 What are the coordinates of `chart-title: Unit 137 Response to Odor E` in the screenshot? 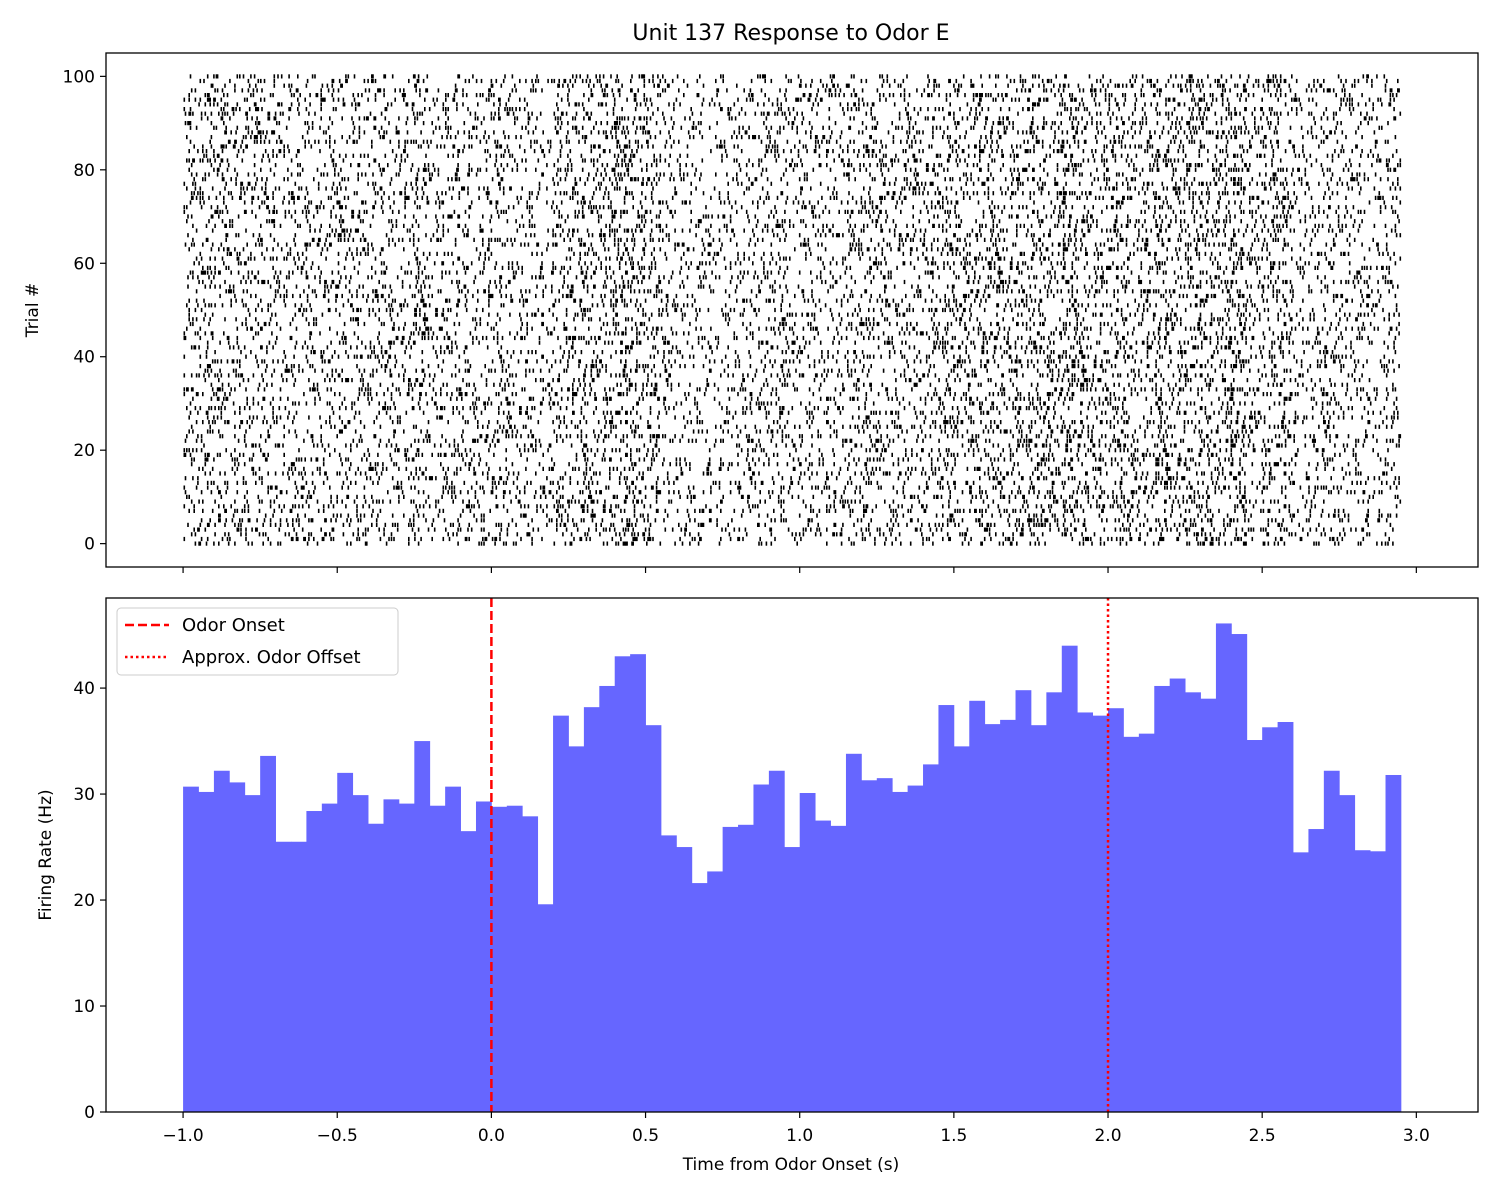 It's located at (790, 33).